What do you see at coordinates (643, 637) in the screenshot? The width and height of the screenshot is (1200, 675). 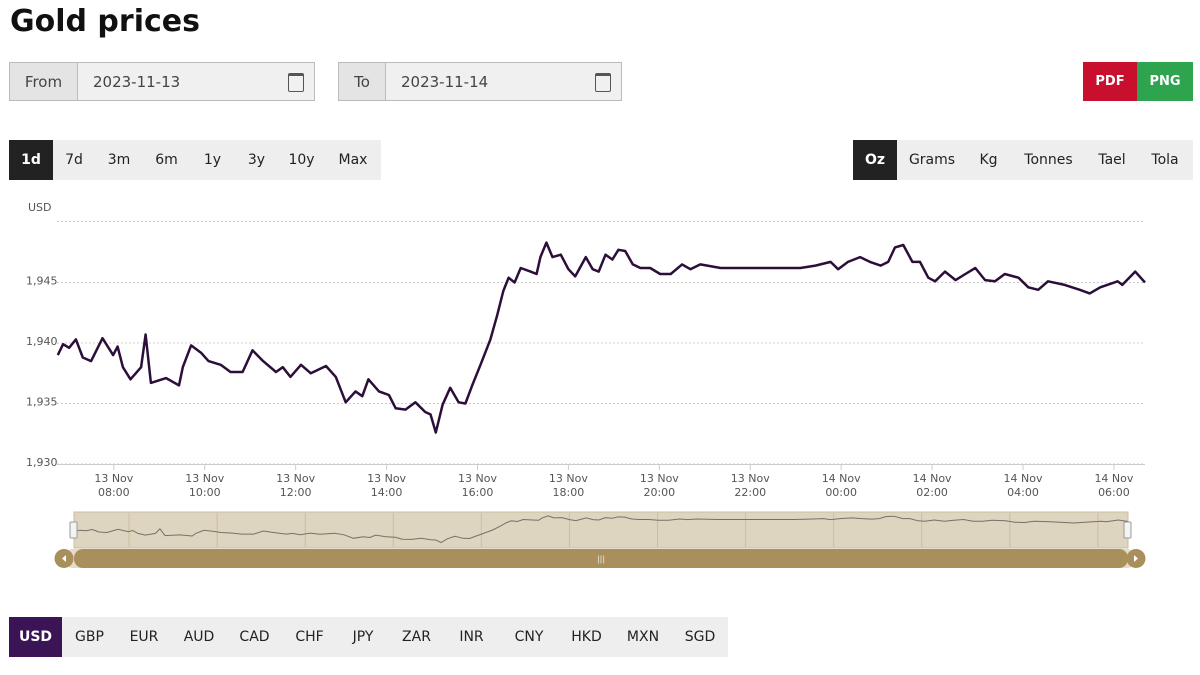 I see `currency-button: MXN` at bounding box center [643, 637].